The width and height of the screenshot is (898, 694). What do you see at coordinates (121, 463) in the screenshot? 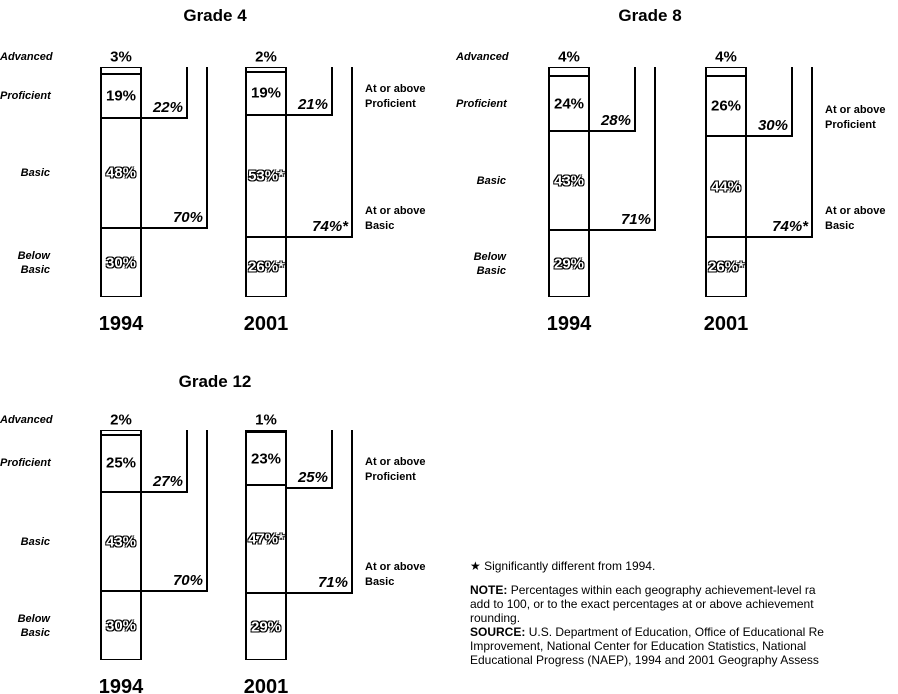
I see `value-label: 25%` at bounding box center [121, 463].